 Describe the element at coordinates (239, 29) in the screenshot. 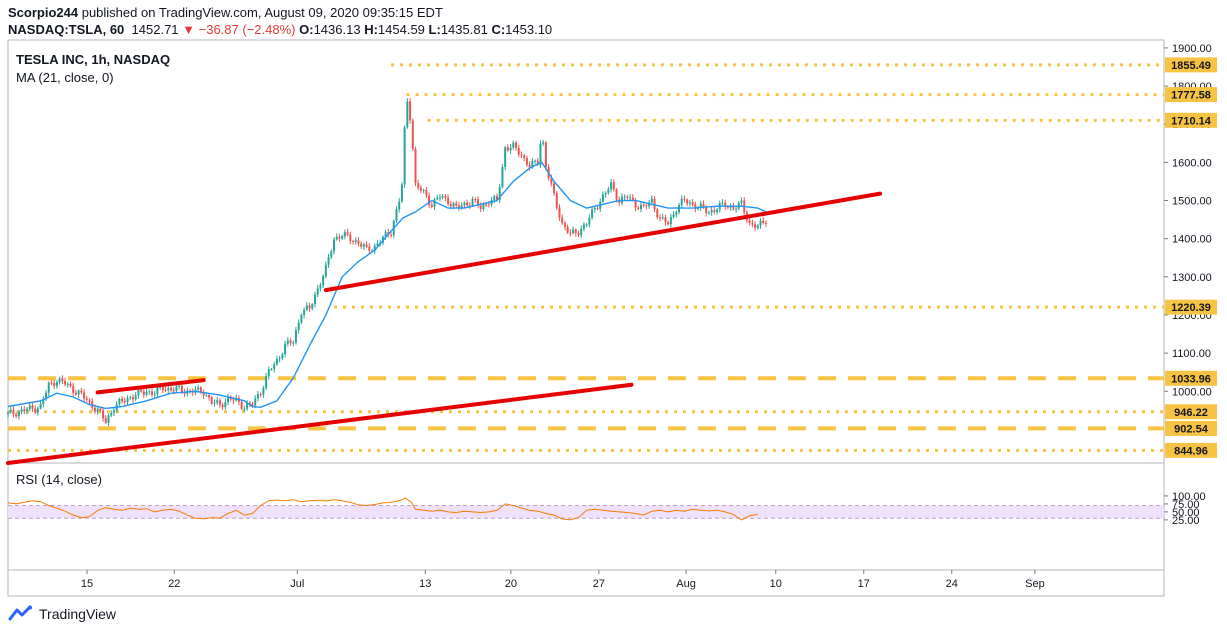

I see `price-change: ▼ −36.87 (−2.48%)` at that location.